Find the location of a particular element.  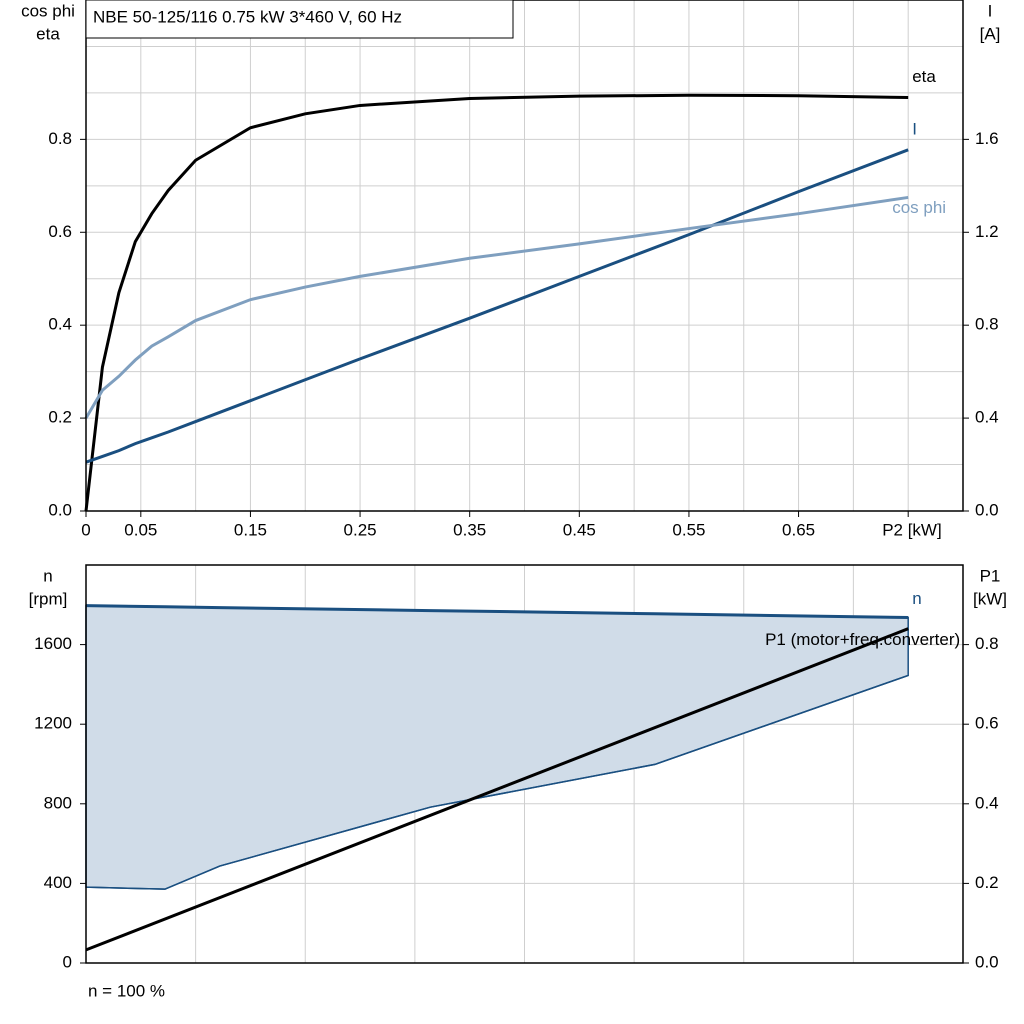

y2-axis-label: P1 is located at coordinates (990, 575).